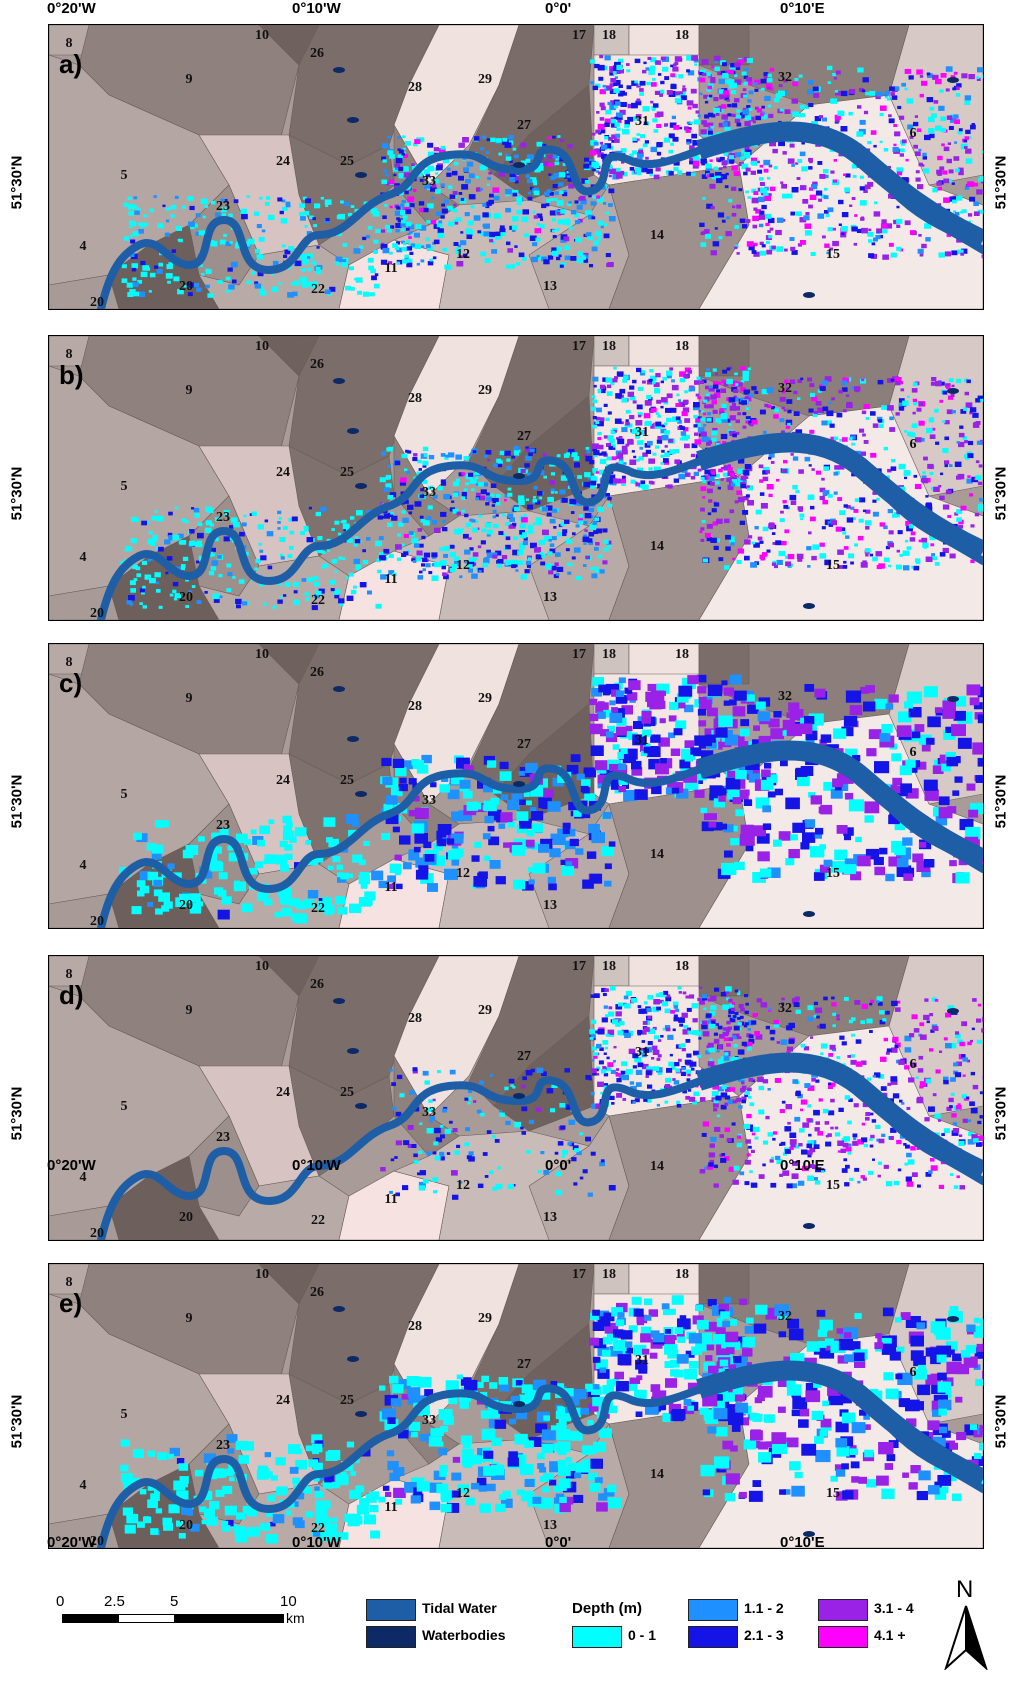 The image size is (1024, 1690). I want to click on district-label: 4, so click(83, 246).